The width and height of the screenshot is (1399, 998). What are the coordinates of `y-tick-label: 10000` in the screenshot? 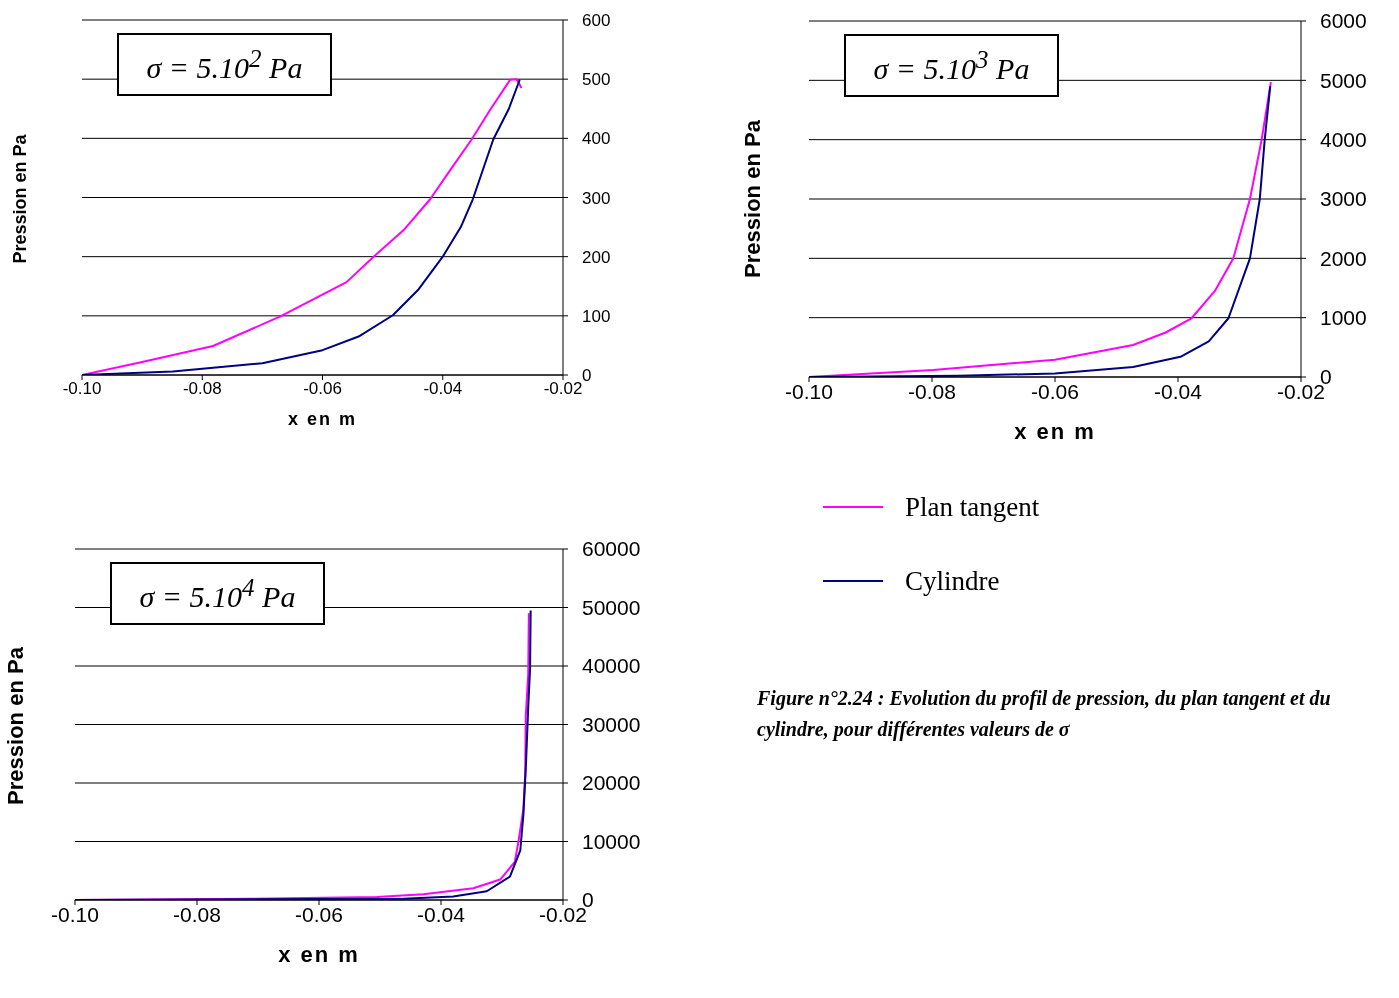 It's located at (611, 841).